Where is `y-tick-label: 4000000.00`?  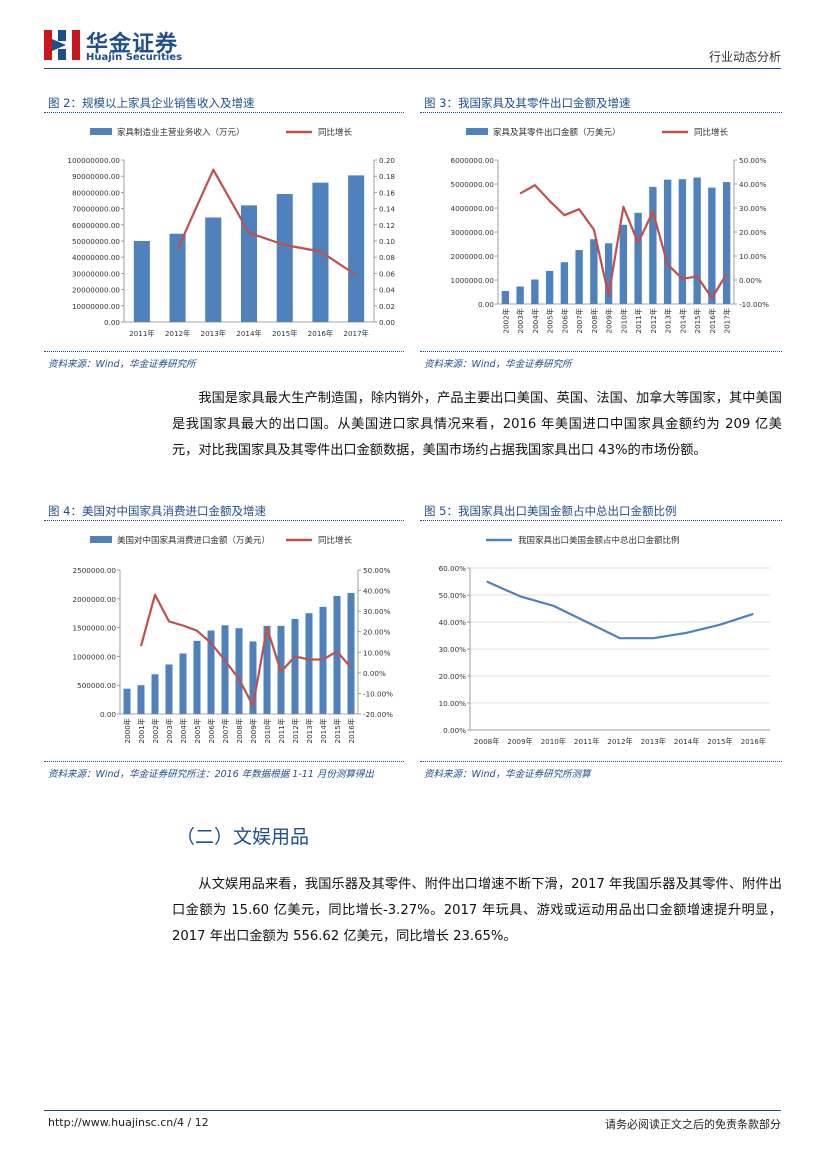 y-tick-label: 4000000.00 is located at coordinates (473, 208).